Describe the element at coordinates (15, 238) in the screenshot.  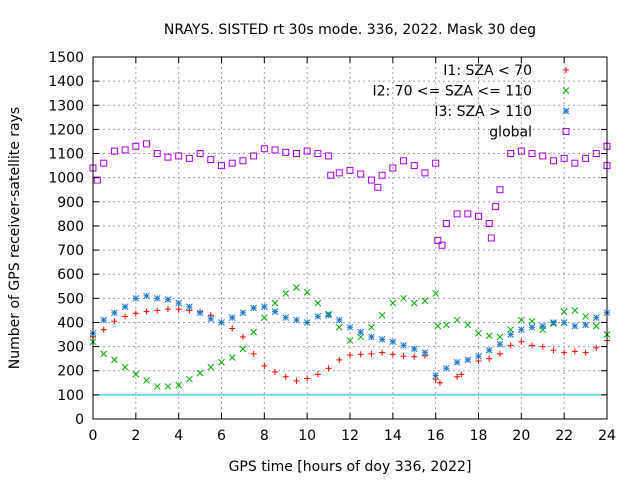
I see `y-axis-label: Number of GPS receiver-satellite rays` at that location.